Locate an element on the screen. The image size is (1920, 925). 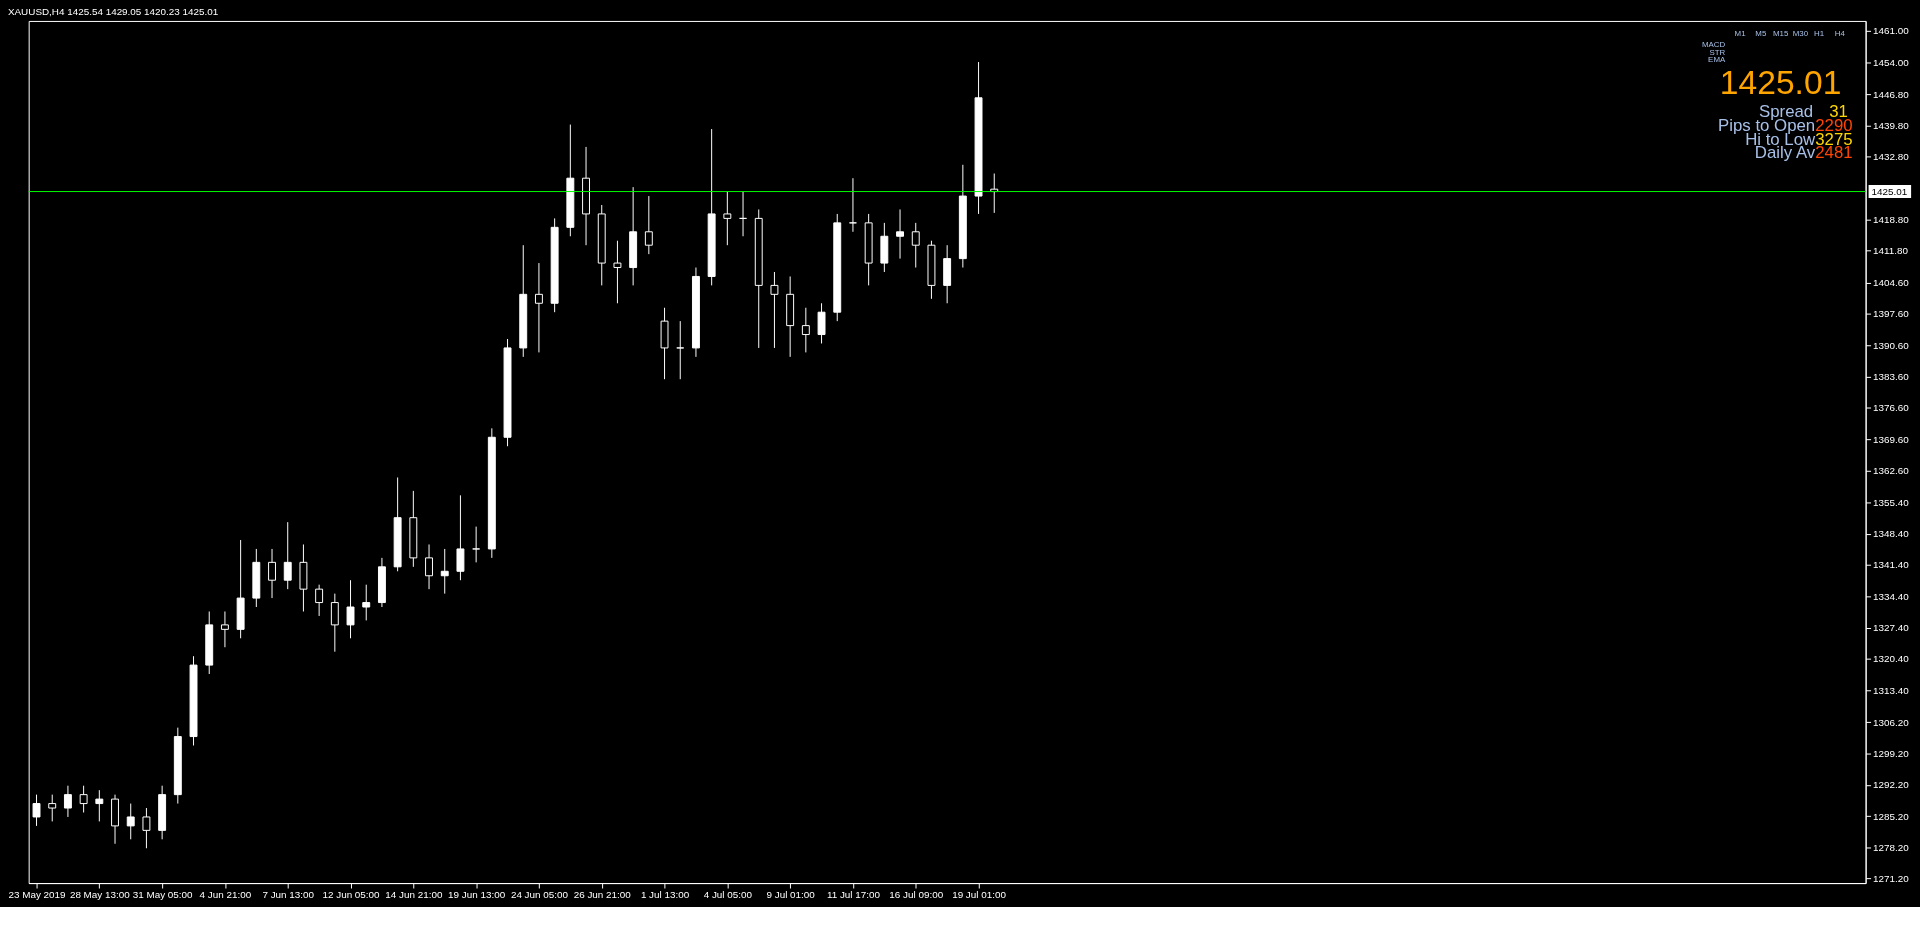
y-tick-label: 1306.20 is located at coordinates (1891, 722).